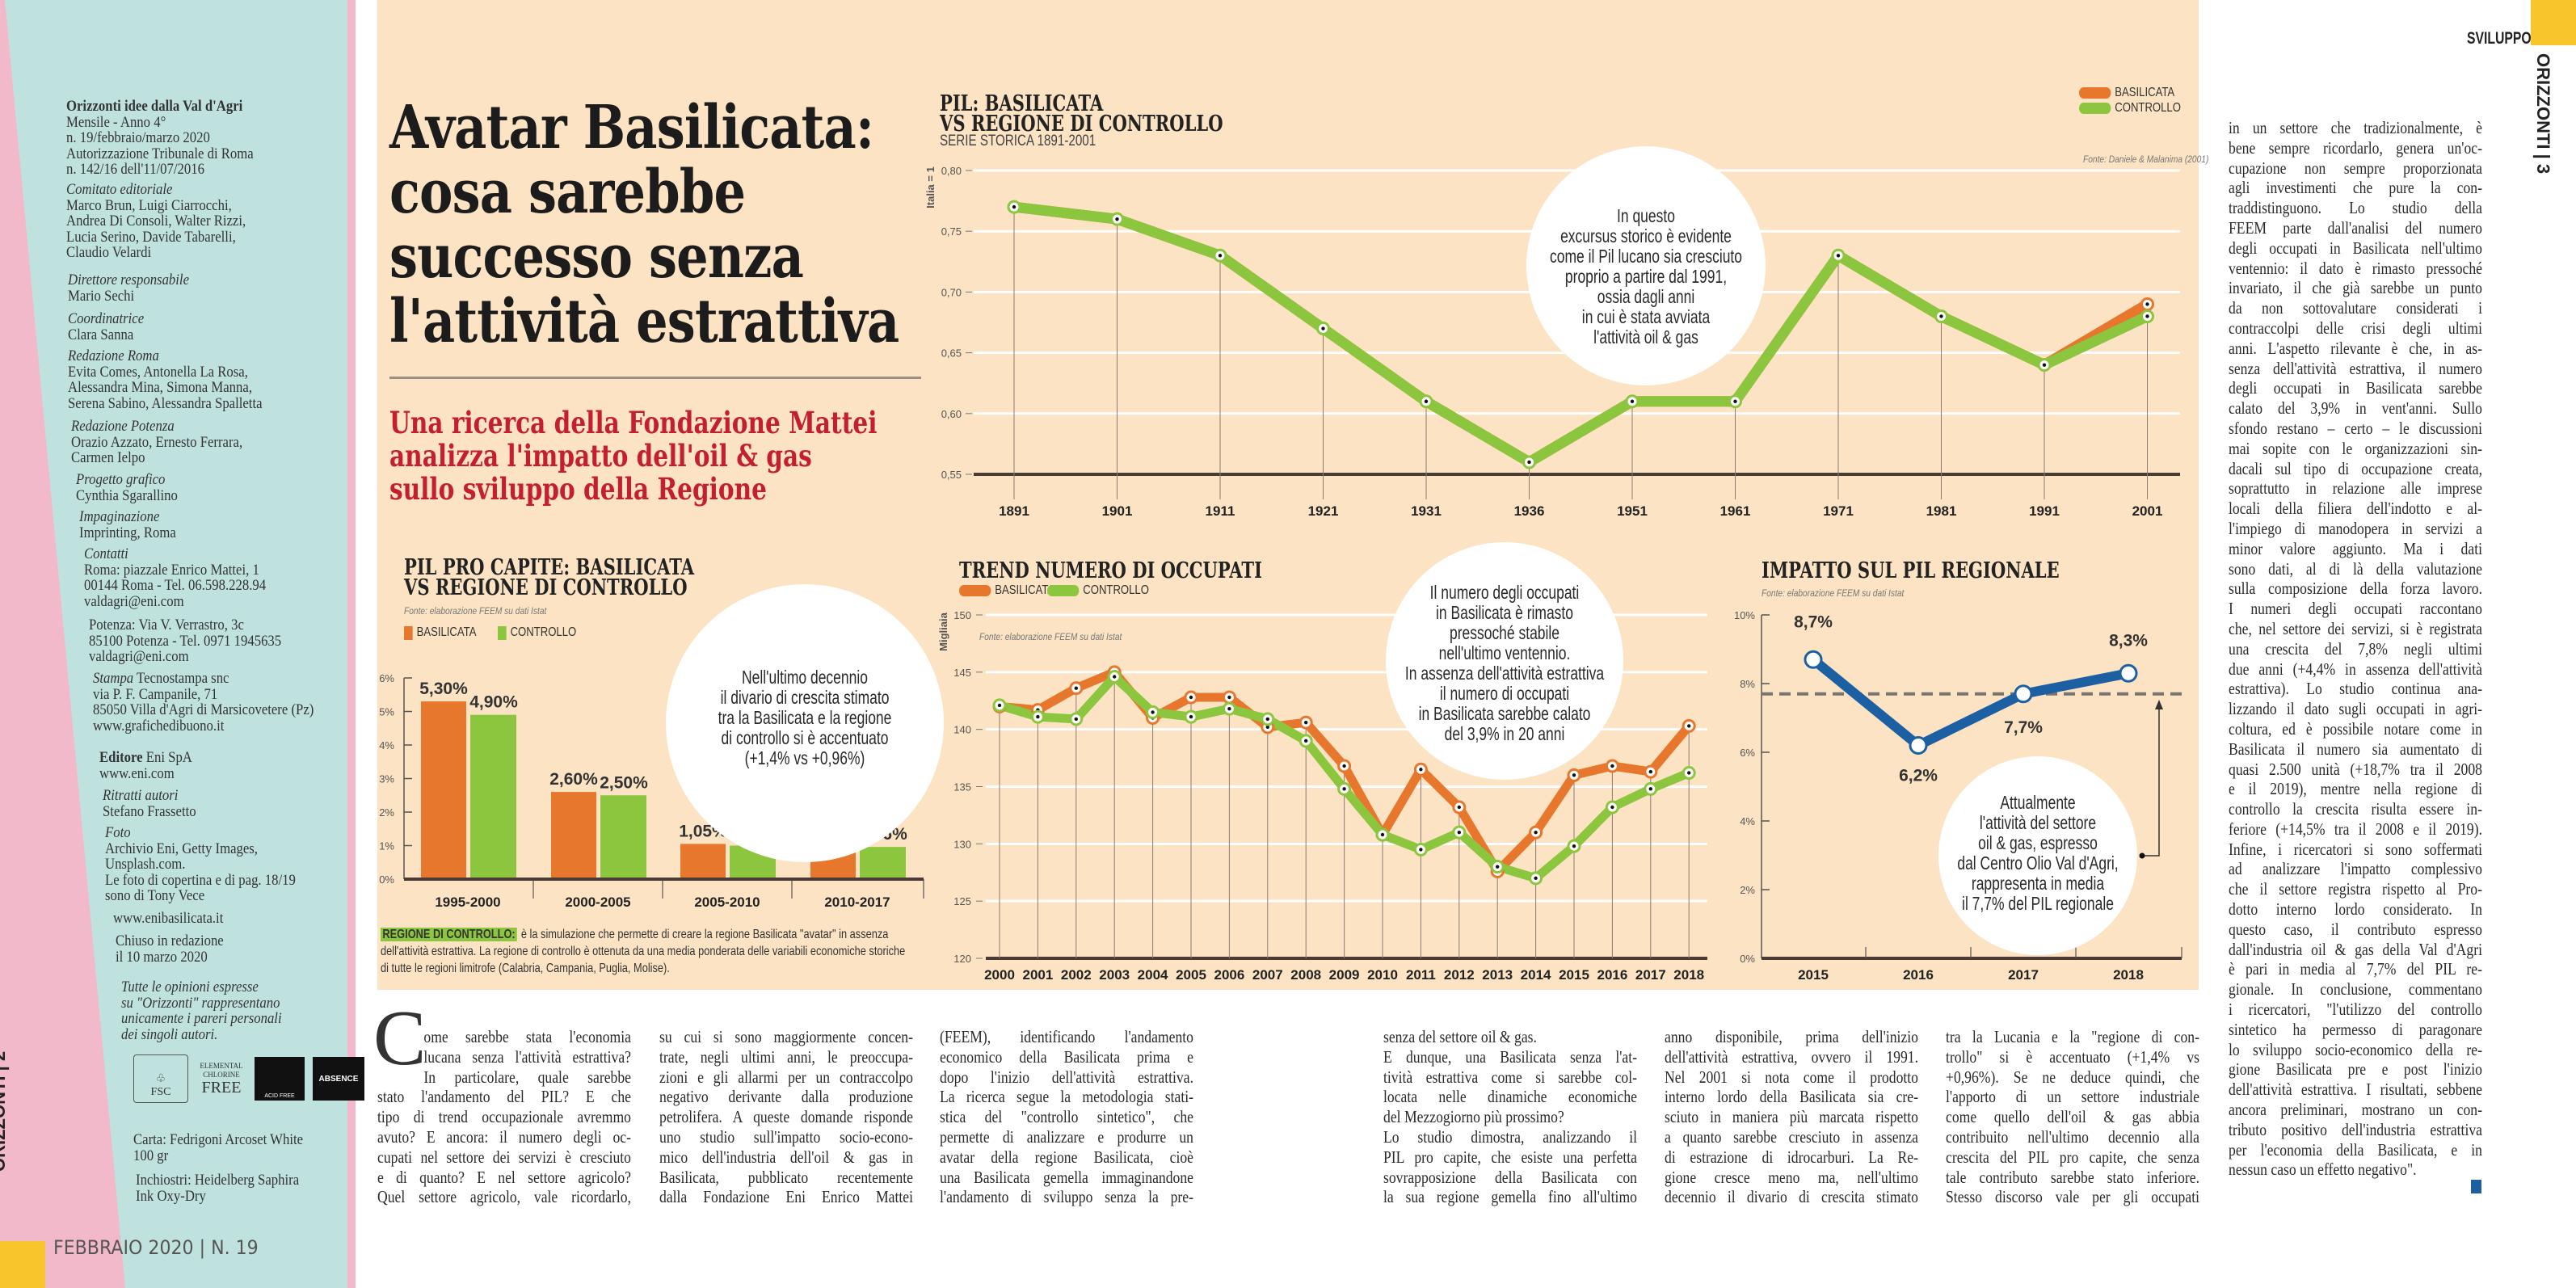  Describe the element at coordinates (2355, 929) in the screenshot. I see `text-line: questo caso, il contributo espresso` at that location.